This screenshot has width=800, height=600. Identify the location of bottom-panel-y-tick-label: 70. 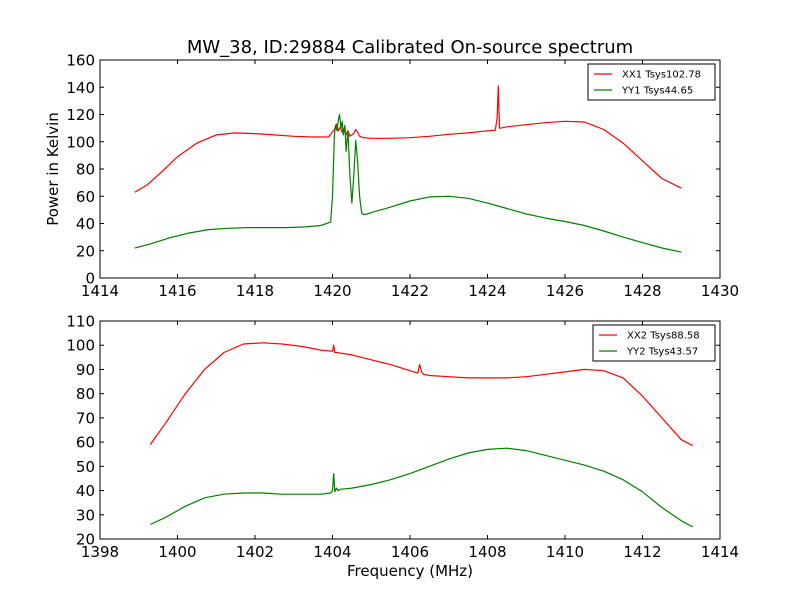
(85, 418).